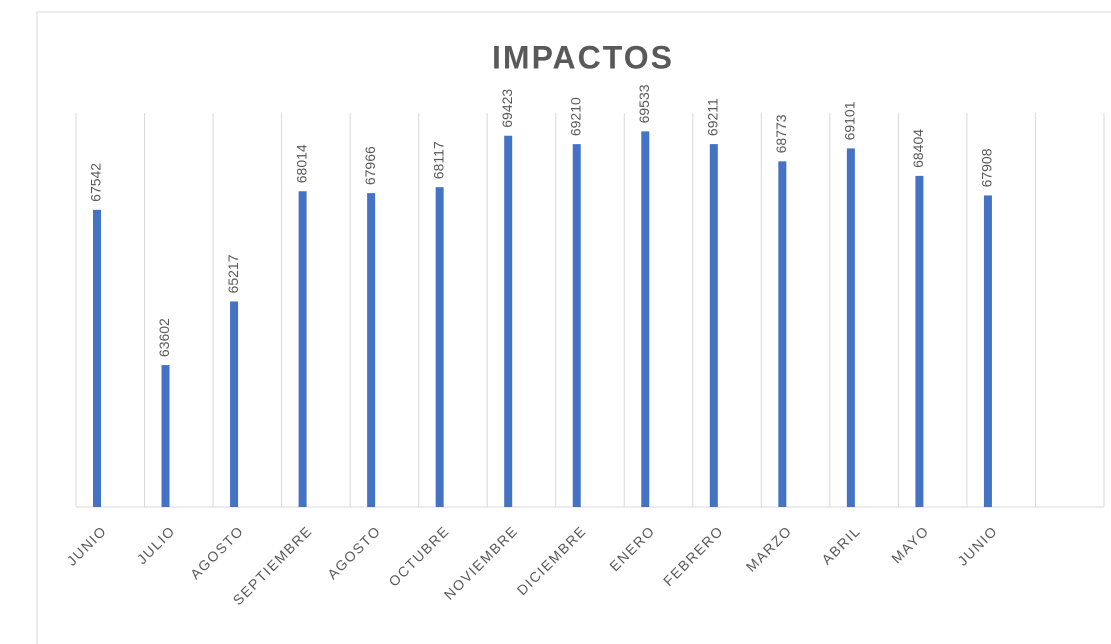 The image size is (1111, 644). What do you see at coordinates (164, 337) in the screenshot?
I see `data-label: 63602` at bounding box center [164, 337].